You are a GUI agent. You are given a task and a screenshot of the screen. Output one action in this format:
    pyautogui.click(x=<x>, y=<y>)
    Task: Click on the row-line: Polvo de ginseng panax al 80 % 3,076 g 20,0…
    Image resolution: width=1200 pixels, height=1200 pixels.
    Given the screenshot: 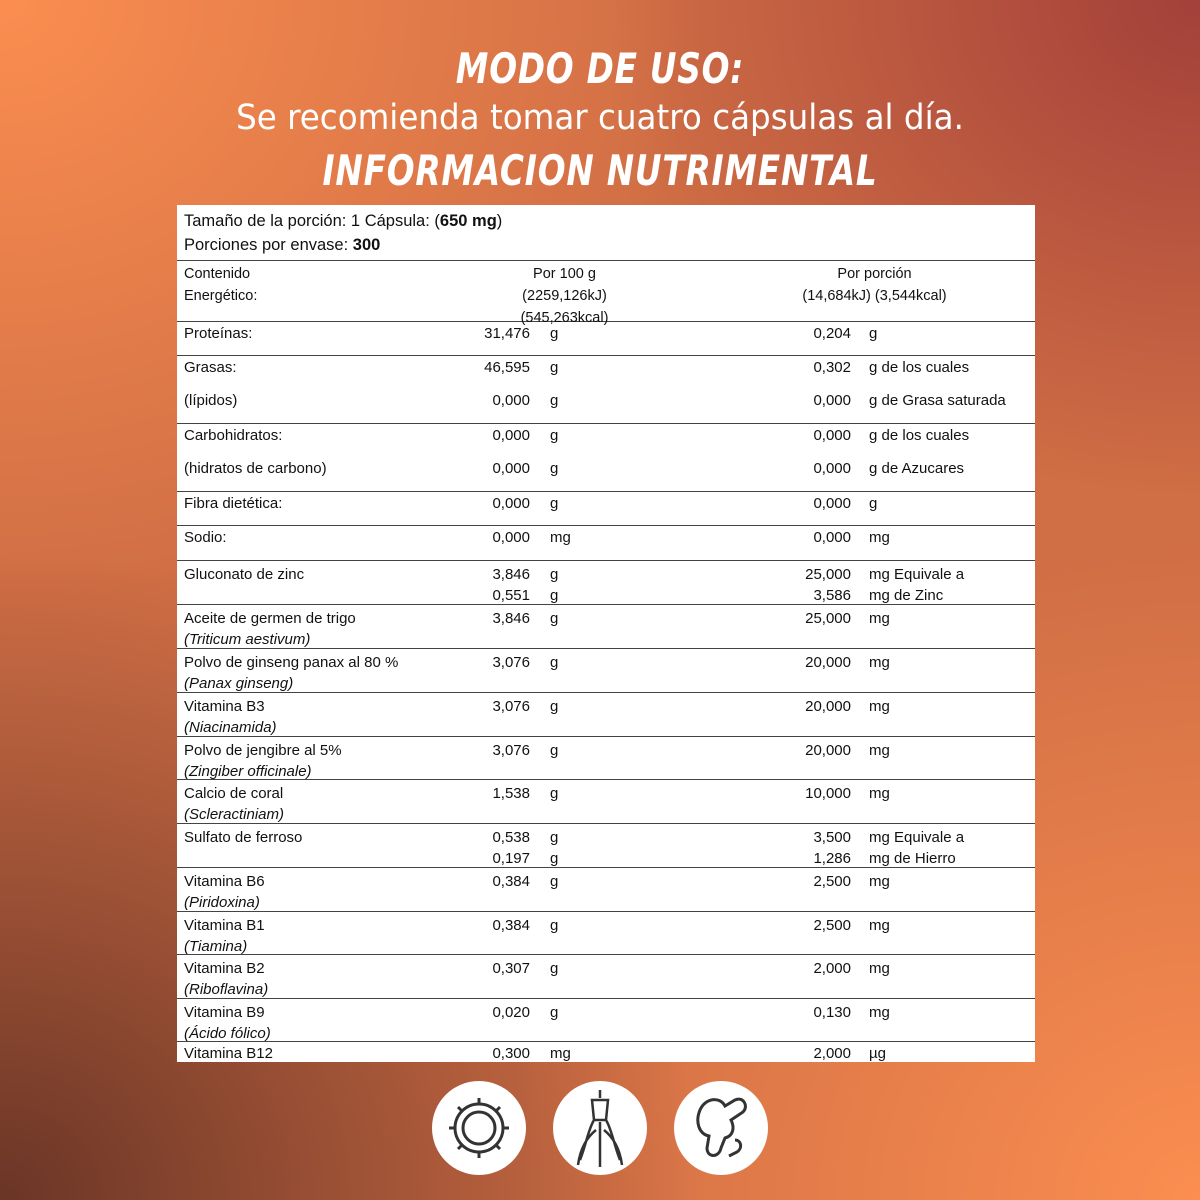 What is the action you would take?
    pyautogui.click(x=606, y=662)
    